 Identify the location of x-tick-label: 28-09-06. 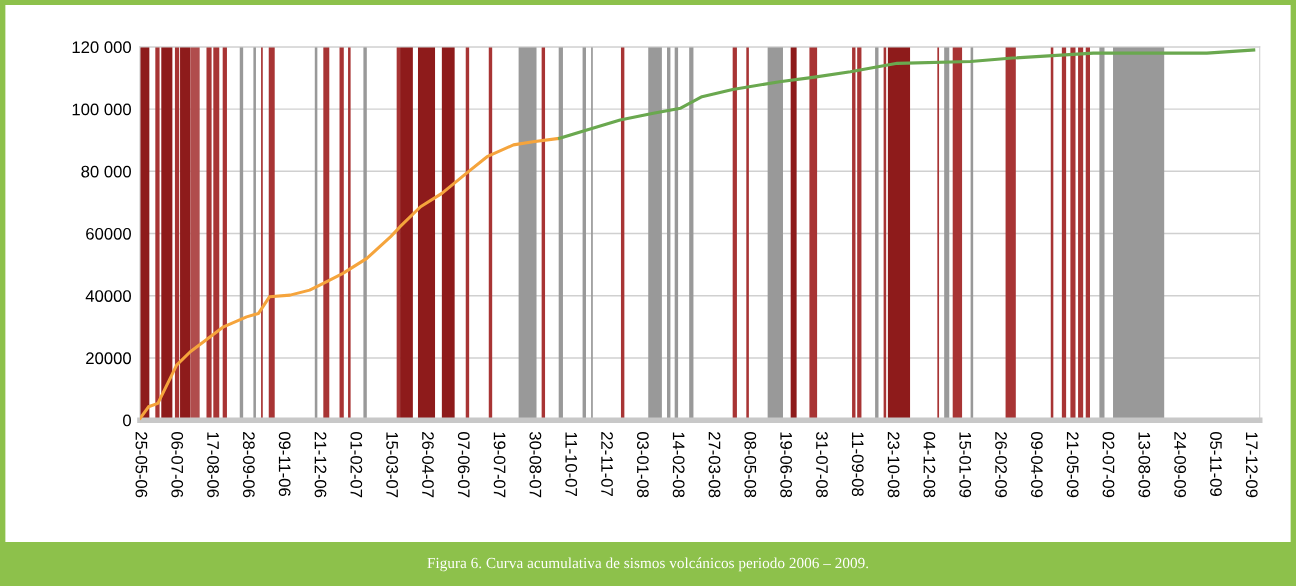
(248, 465).